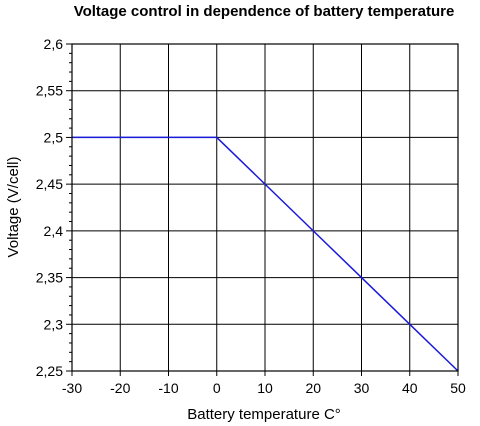 This screenshot has height=426, width=480. What do you see at coordinates (49, 91) in the screenshot?
I see `y-tick-label: 2,55` at bounding box center [49, 91].